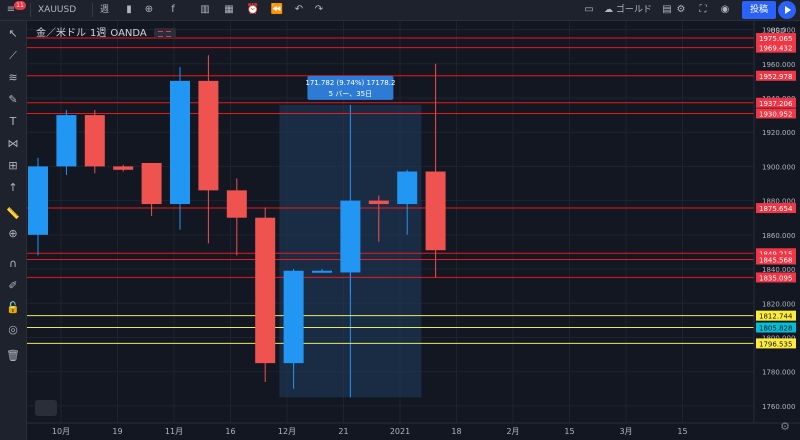 This screenshot has width=800, height=440. Describe the element at coordinates (775, 114) in the screenshot. I see `price-line-label: 1930.952` at that location.